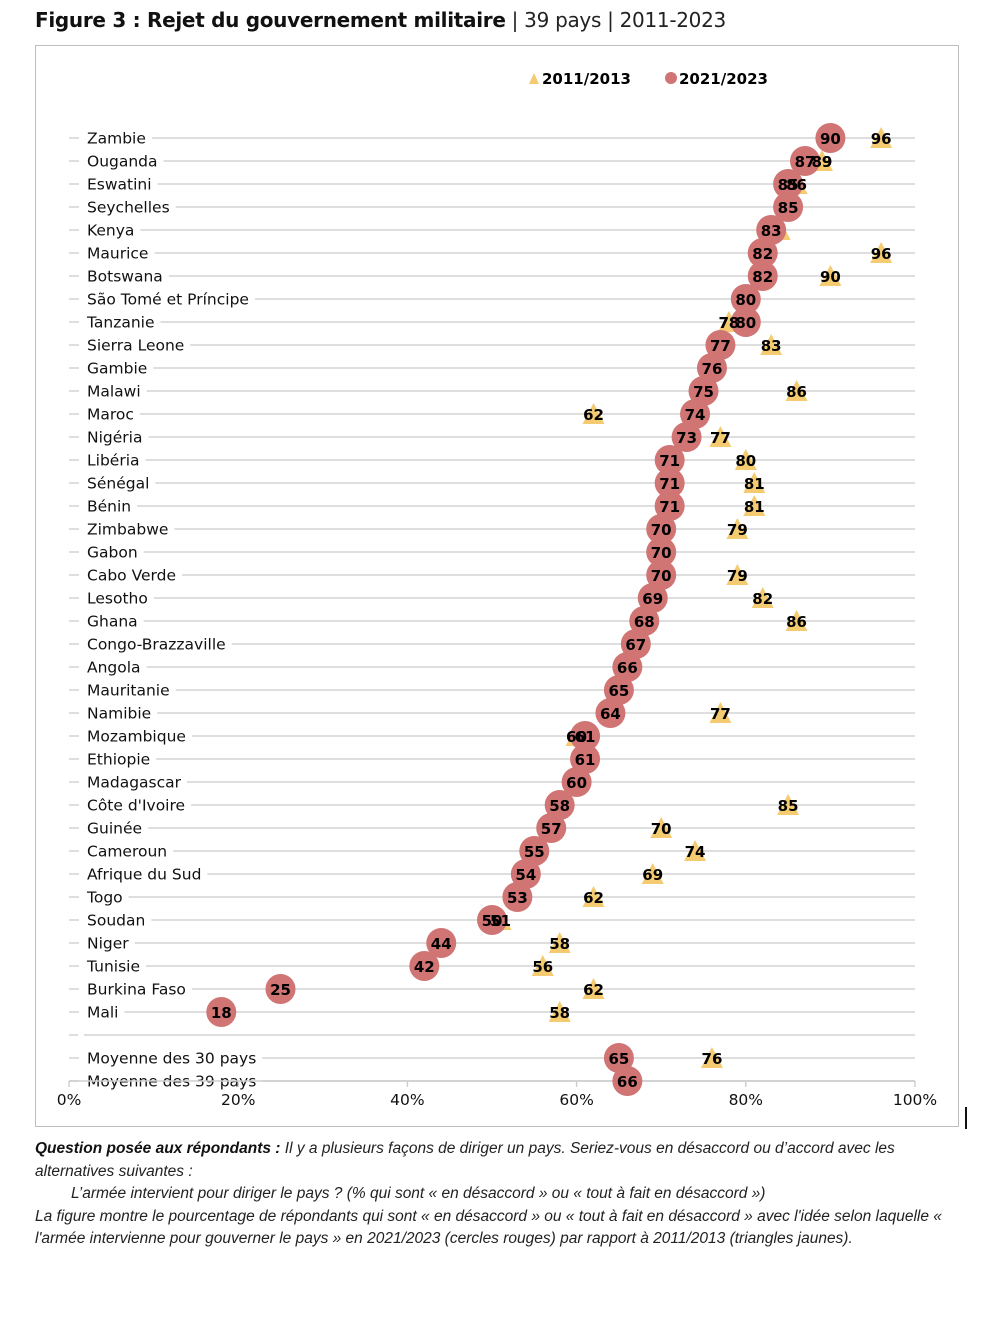  I want to click on circle-data-label: 42, so click(424, 967).